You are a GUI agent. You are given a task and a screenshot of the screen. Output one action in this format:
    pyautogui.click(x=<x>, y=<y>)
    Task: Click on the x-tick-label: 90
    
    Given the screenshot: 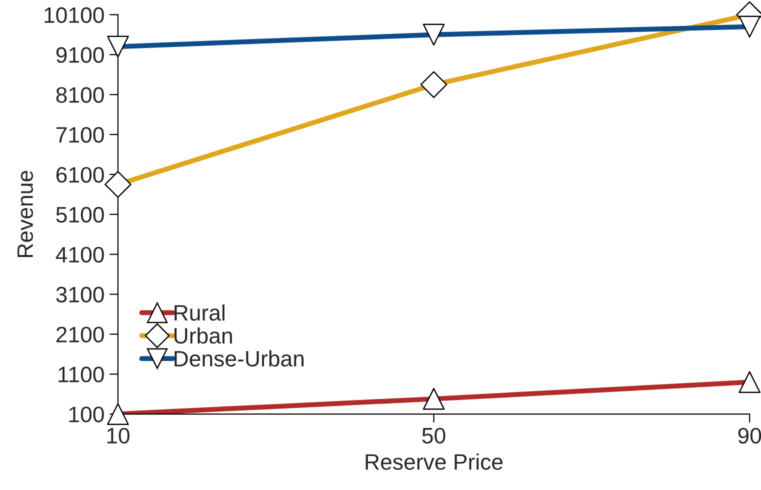 What is the action you would take?
    pyautogui.click(x=749, y=436)
    